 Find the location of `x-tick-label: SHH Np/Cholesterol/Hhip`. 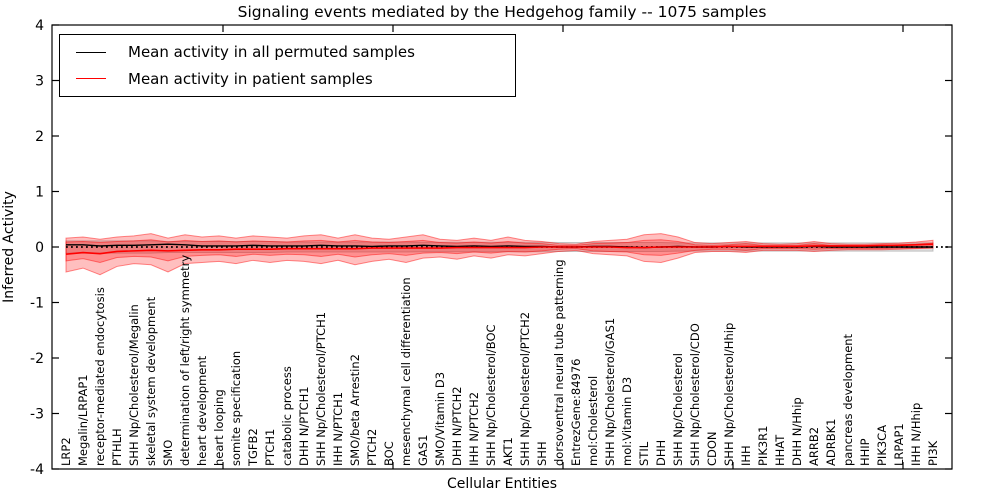

x-tick-label: SHH Np/Cholesterol/Hhip is located at coordinates (729, 394).